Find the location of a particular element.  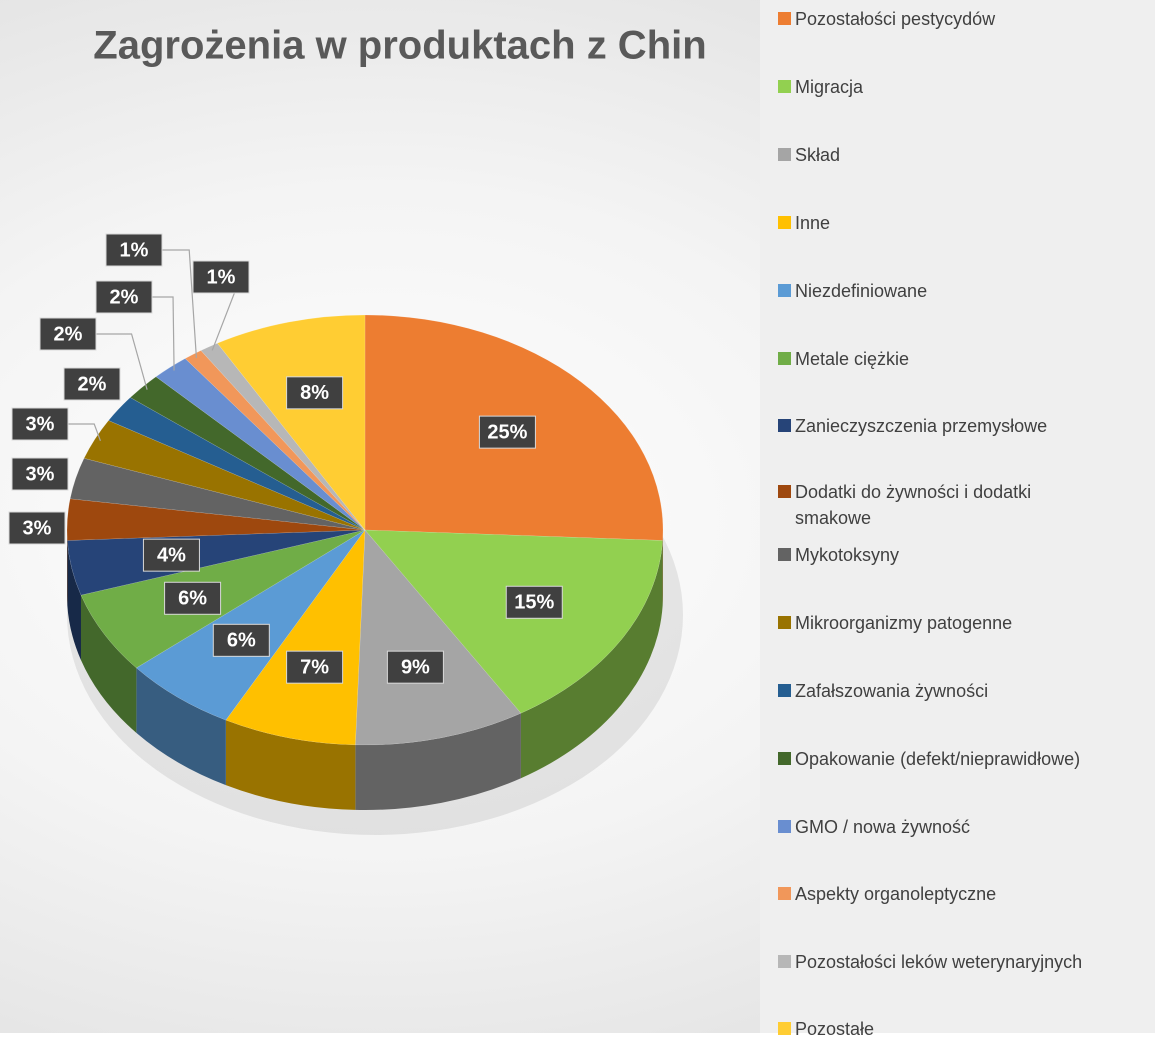

legend-label: Dodatki do żywności i dodatki smakowe is located at coordinates (946, 505).